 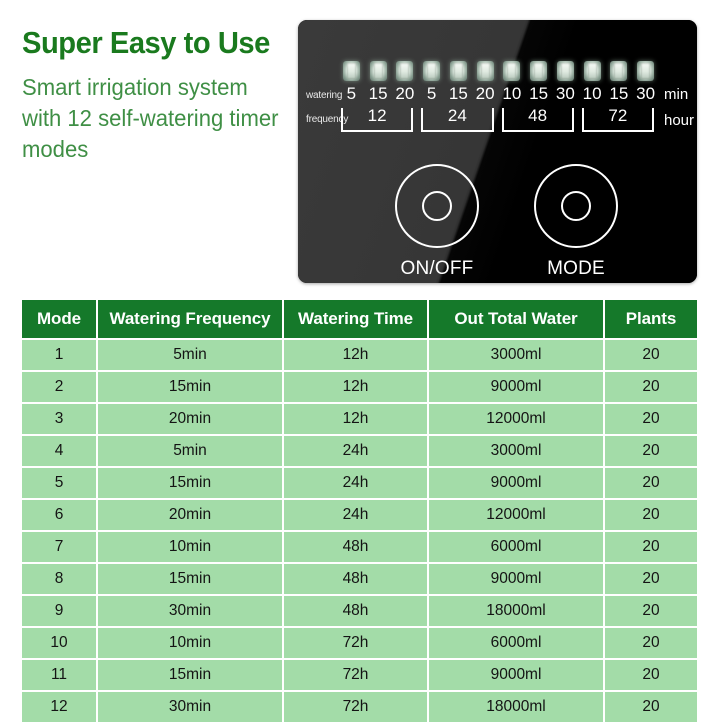 What do you see at coordinates (60, 420) in the screenshot?
I see `table-cell-0: 3` at bounding box center [60, 420].